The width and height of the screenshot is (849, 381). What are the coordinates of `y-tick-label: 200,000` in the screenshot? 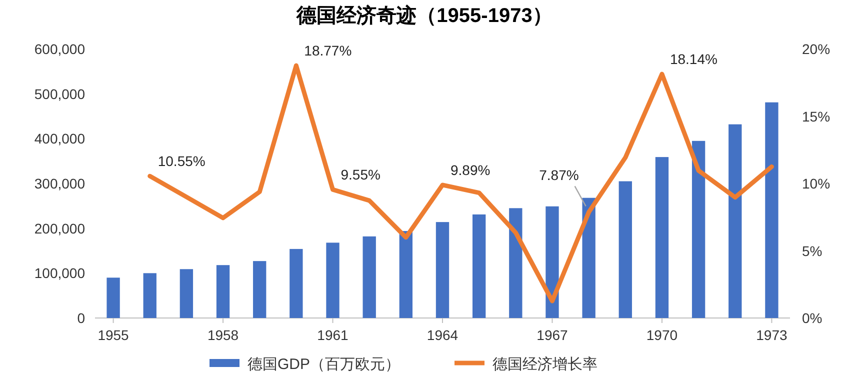 It's located at (60, 228).